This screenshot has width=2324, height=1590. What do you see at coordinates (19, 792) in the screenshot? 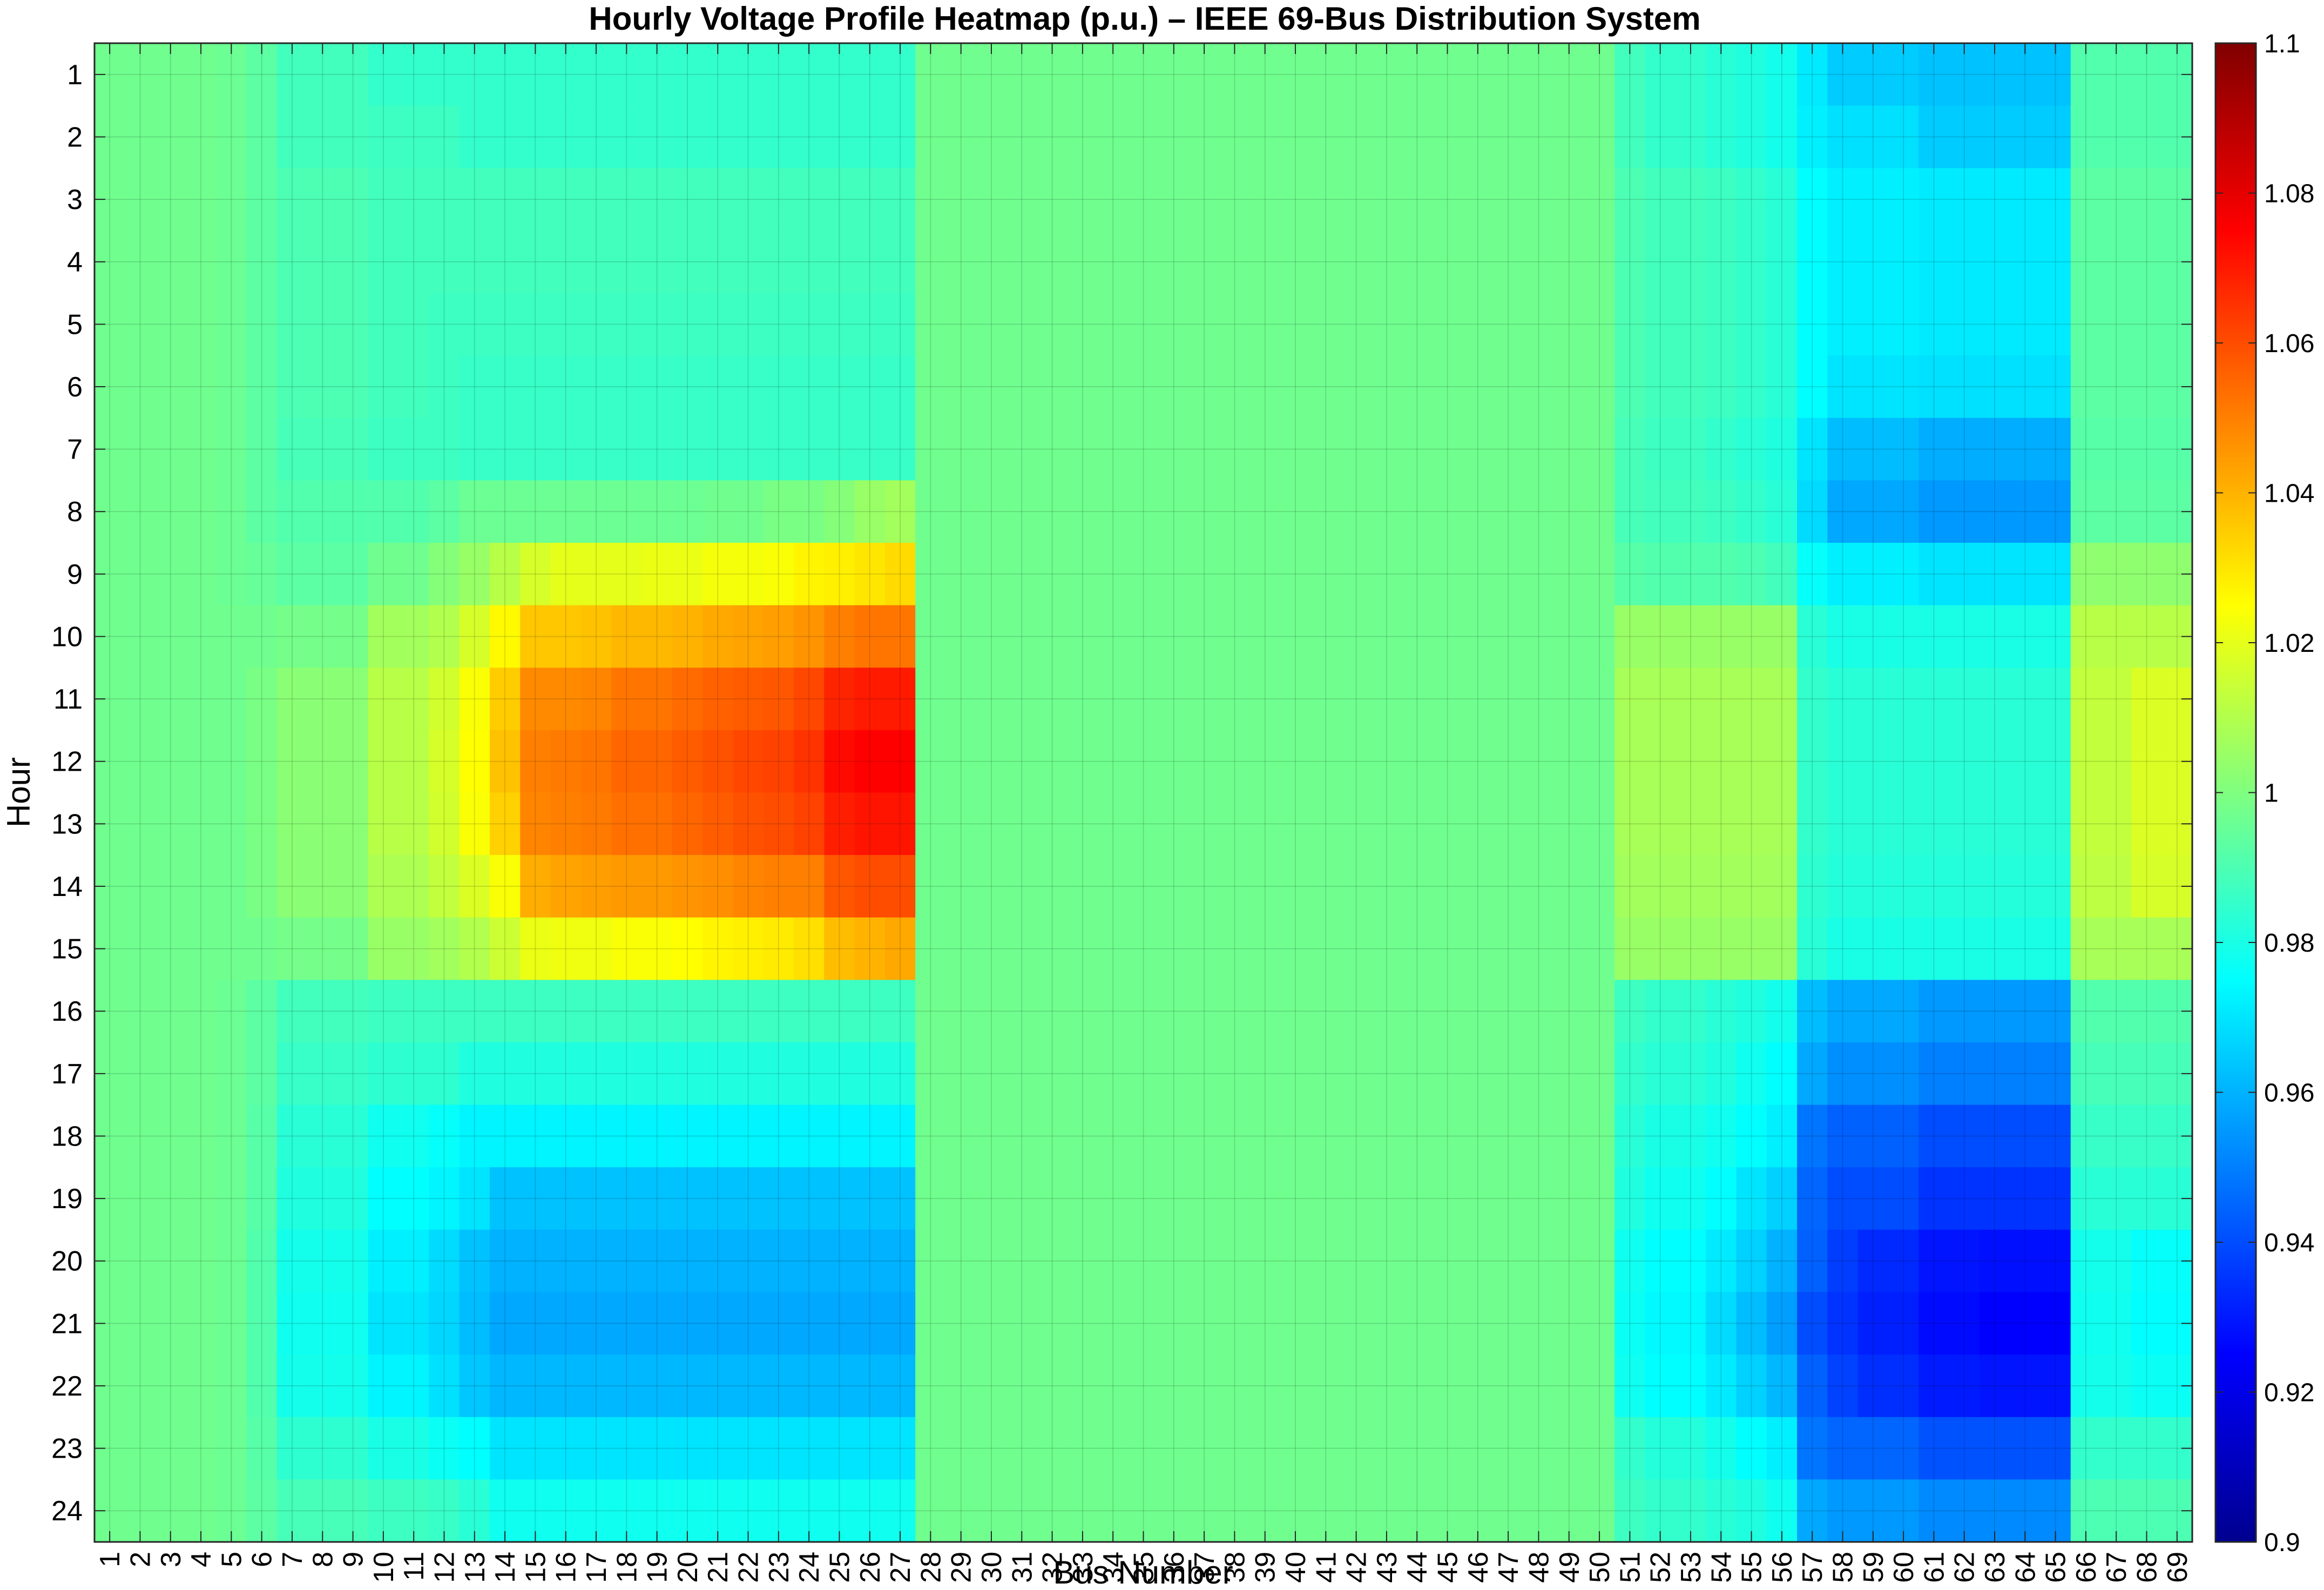
I see `y-axis-label: Hour` at bounding box center [19, 792].